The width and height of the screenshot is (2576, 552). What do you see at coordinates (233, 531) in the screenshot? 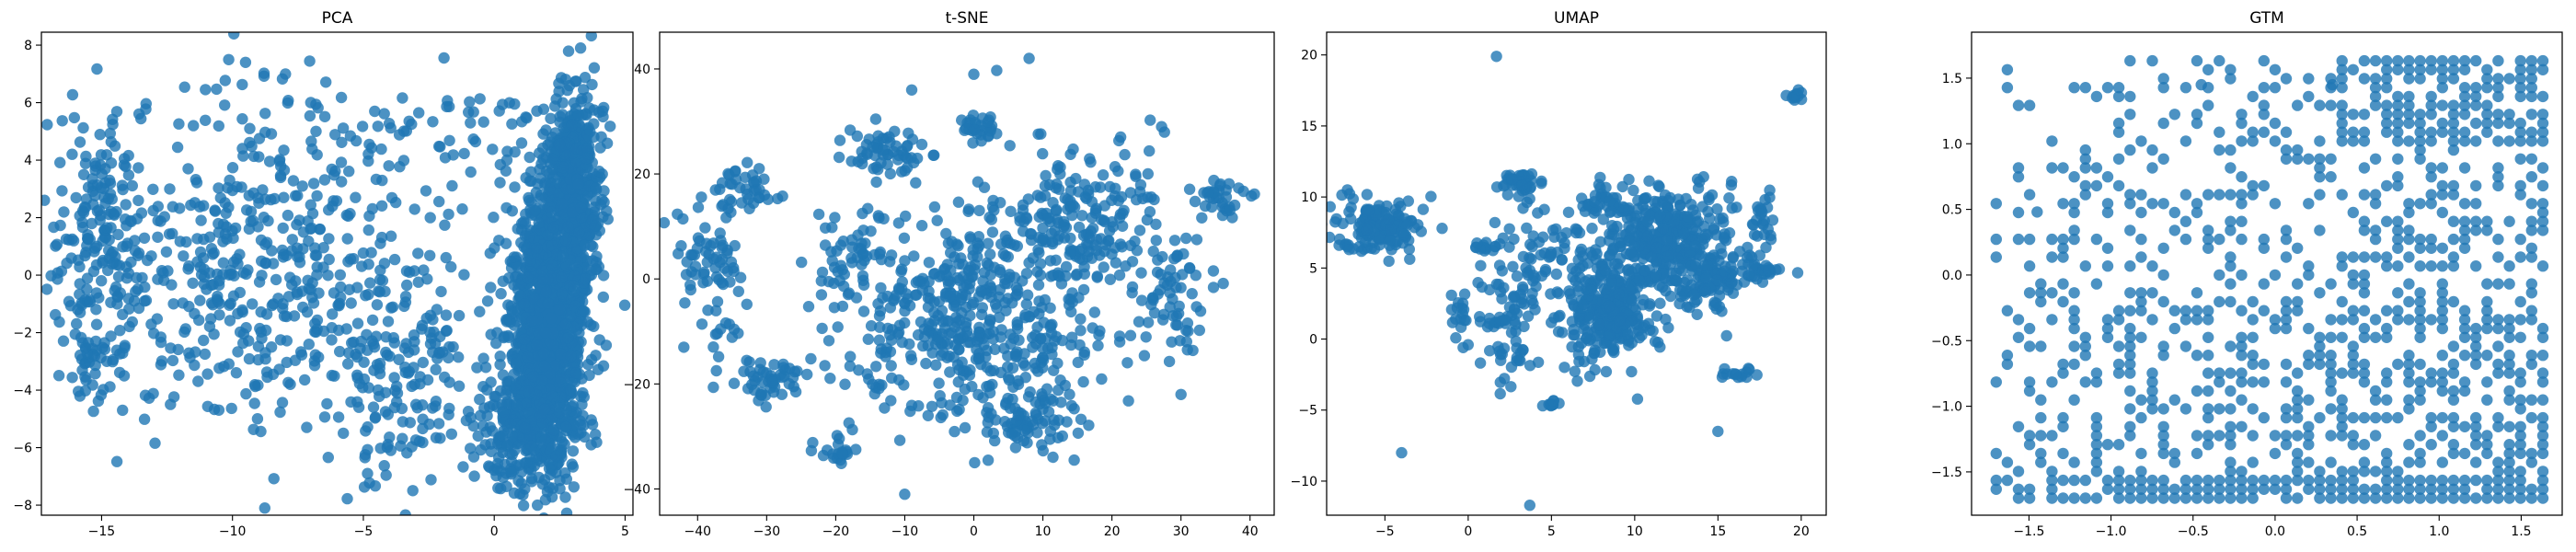
I see `x-tick-label: −10` at bounding box center [233, 531].